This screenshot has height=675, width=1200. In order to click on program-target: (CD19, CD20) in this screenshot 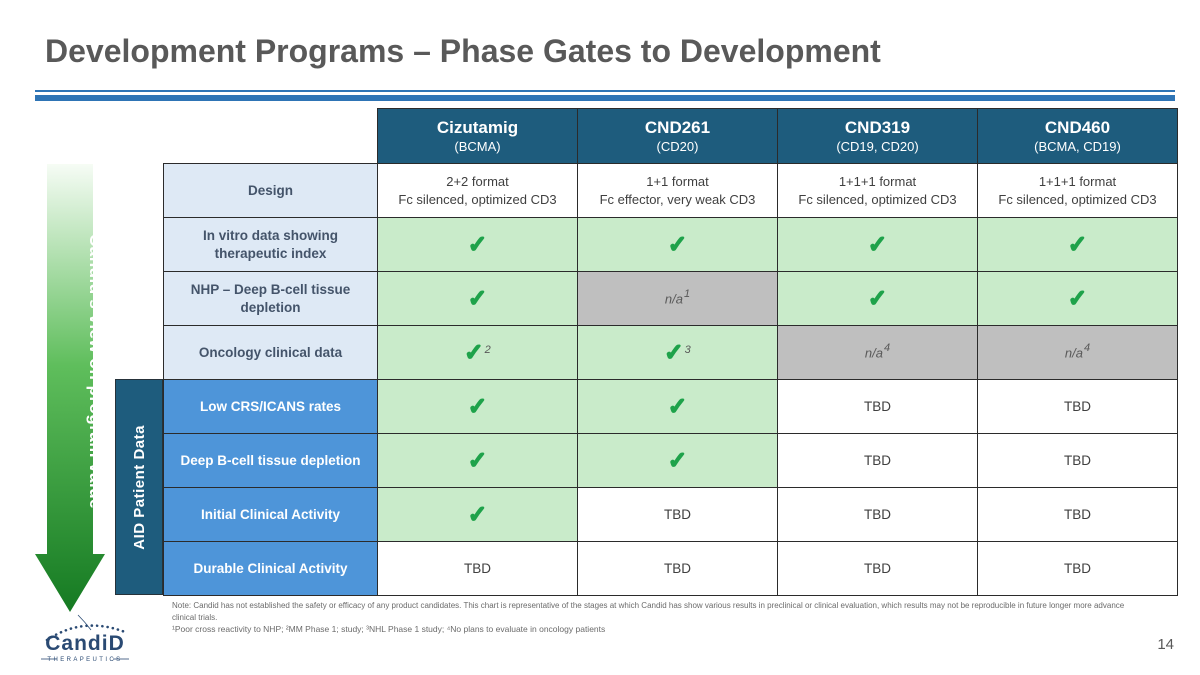, I will do `click(877, 146)`.